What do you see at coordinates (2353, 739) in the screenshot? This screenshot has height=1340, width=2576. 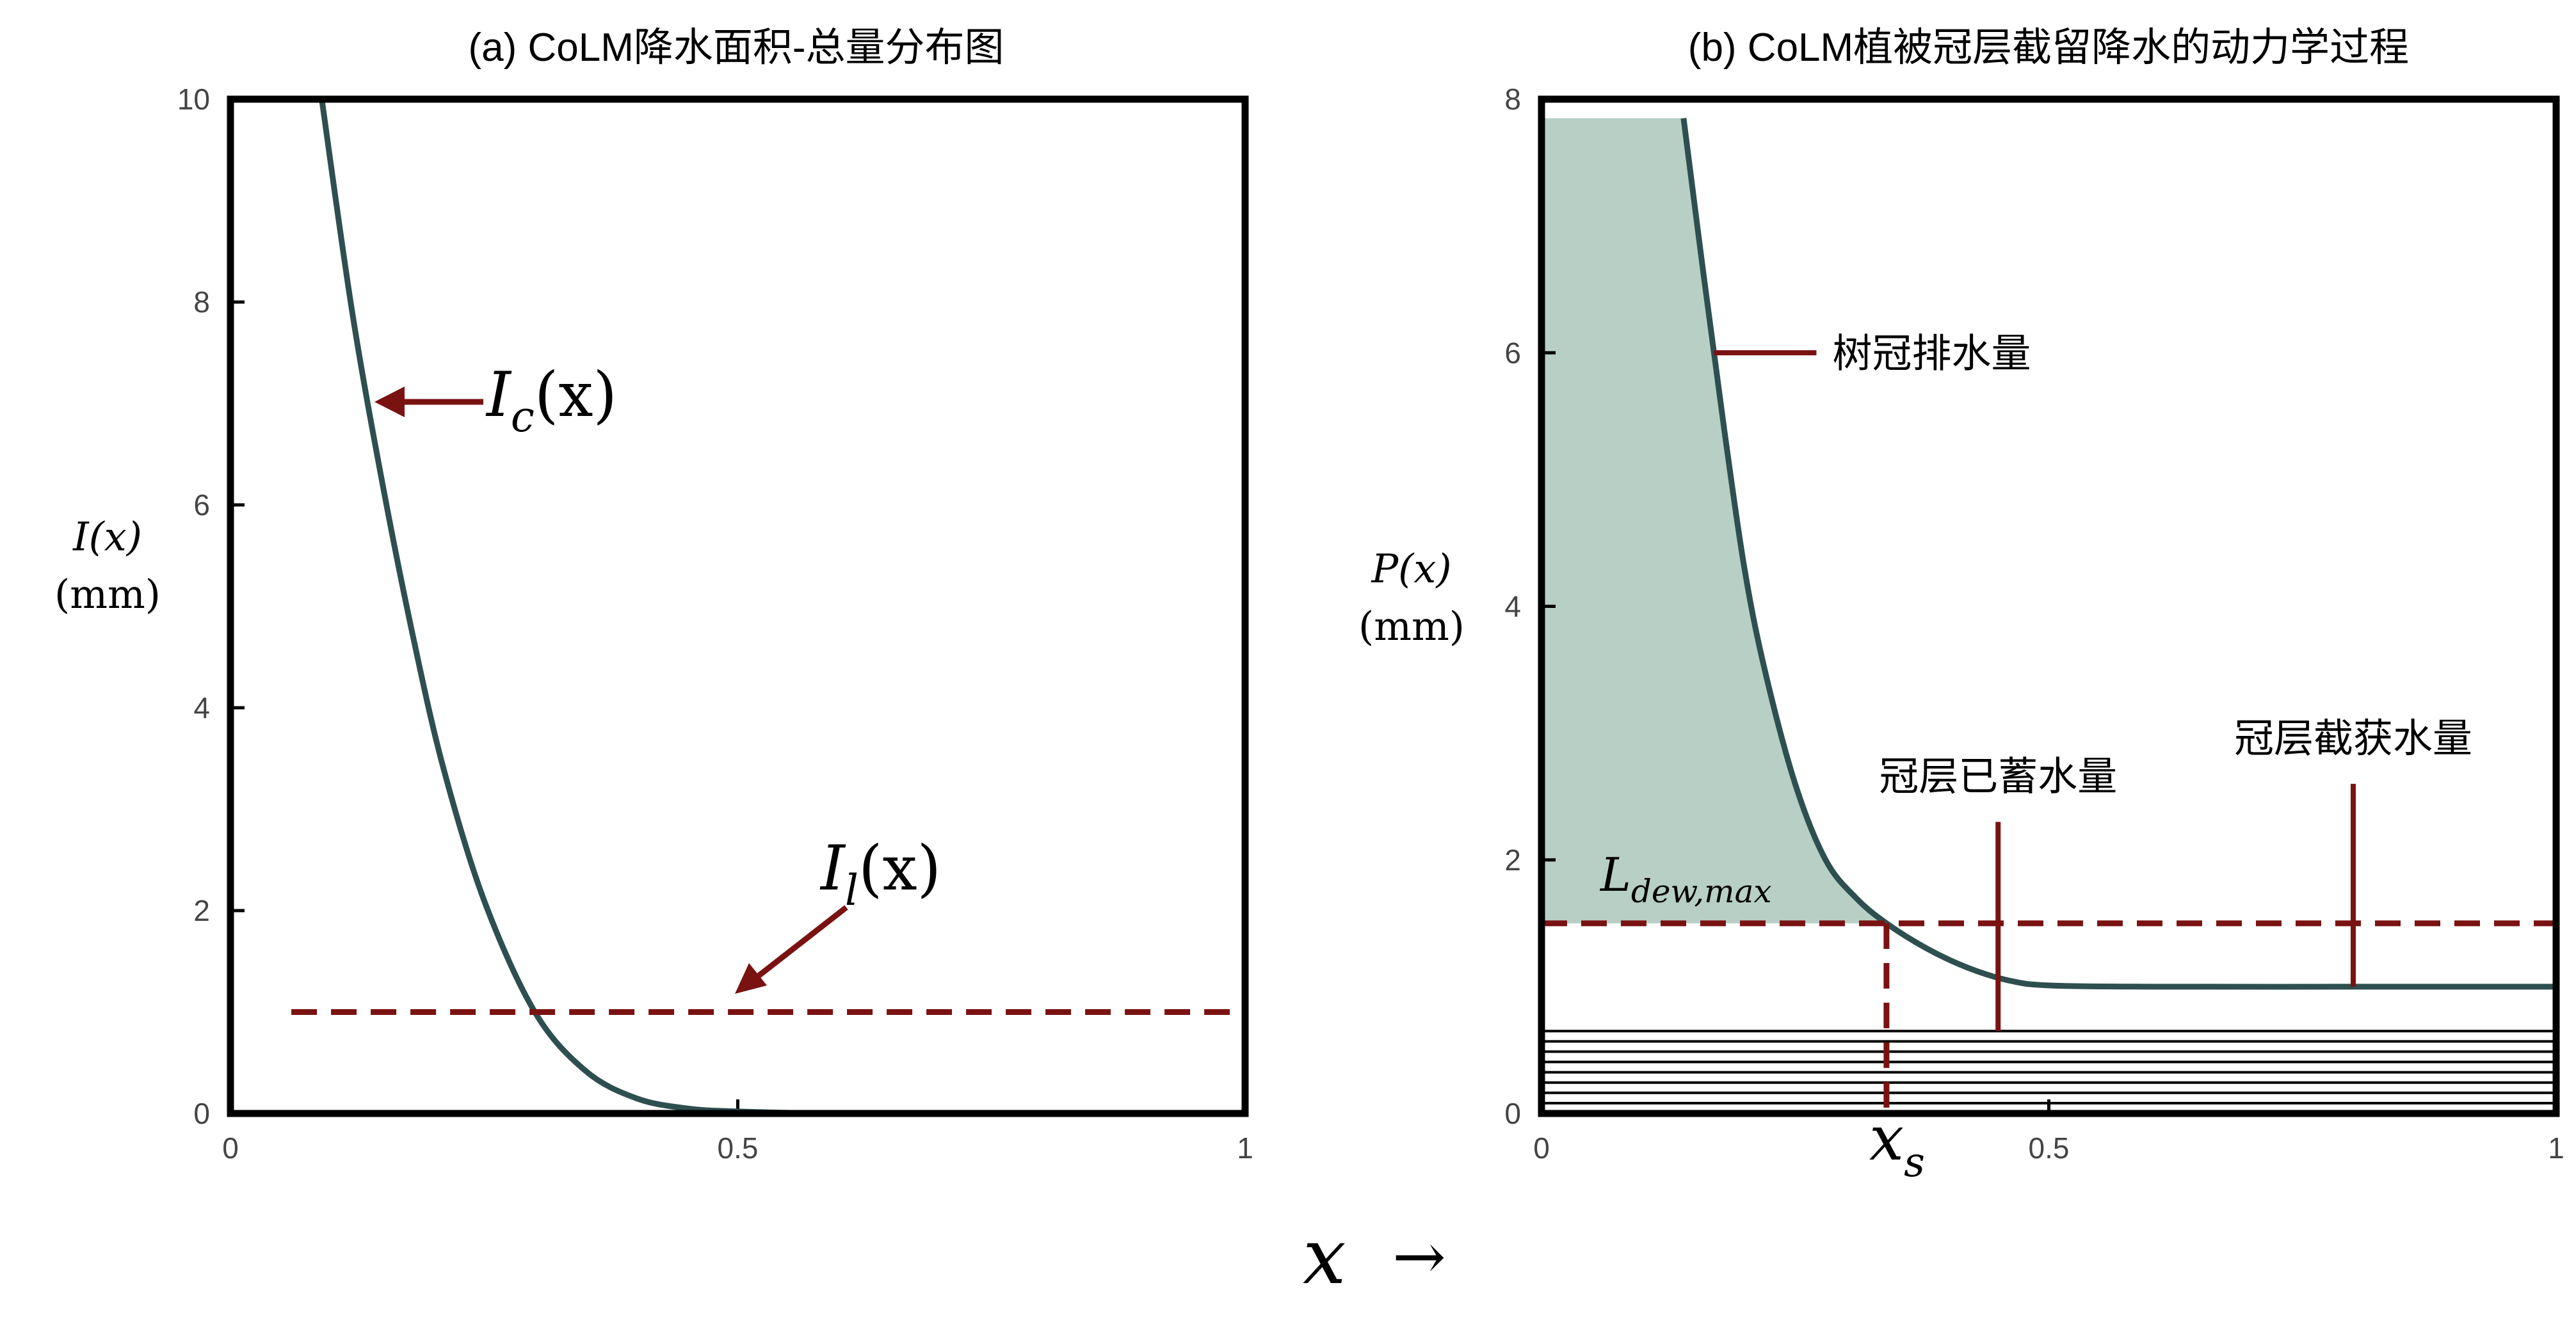 I see `canopy-intercepted-water-label: 冠层截获水量` at bounding box center [2353, 739].